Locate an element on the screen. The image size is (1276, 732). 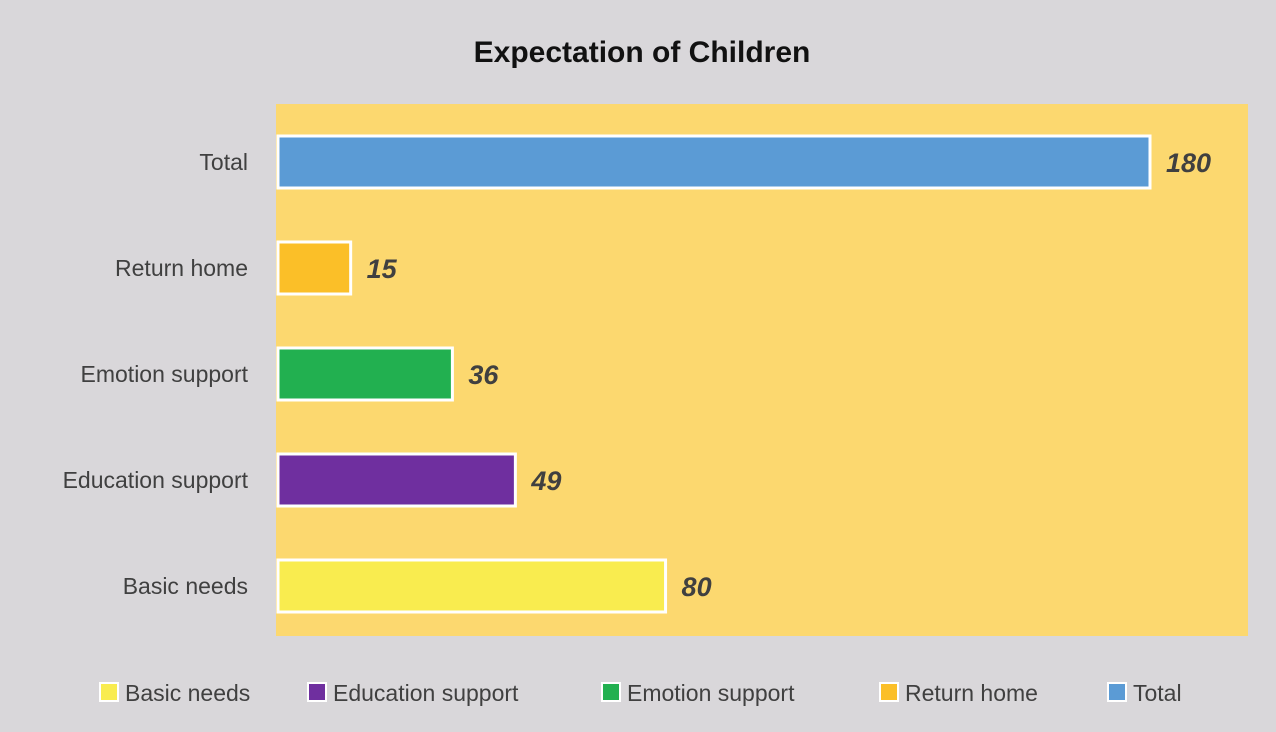
category-label-emotion-support: Emotion support is located at coordinates (165, 374).